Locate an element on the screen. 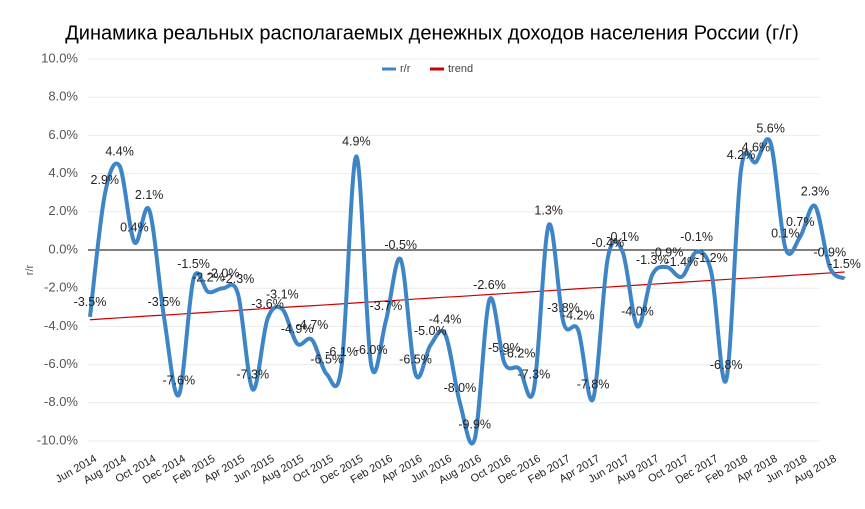 This screenshot has width=865, height=509. data-label: -2.6% is located at coordinates (489, 285).